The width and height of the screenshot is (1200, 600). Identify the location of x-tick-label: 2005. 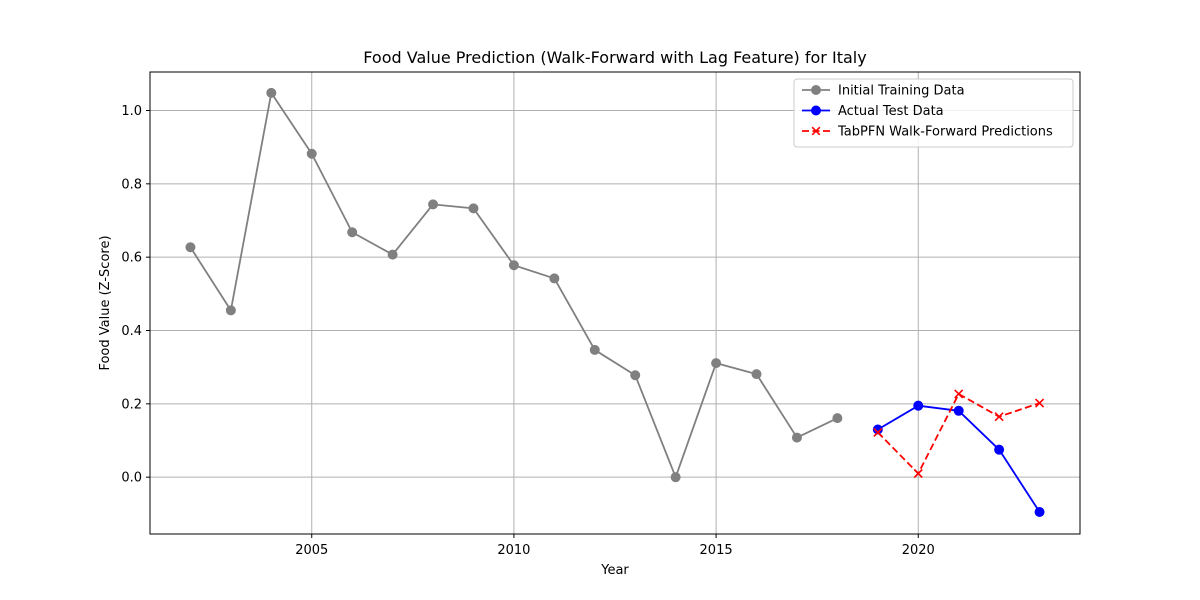
(311, 550).